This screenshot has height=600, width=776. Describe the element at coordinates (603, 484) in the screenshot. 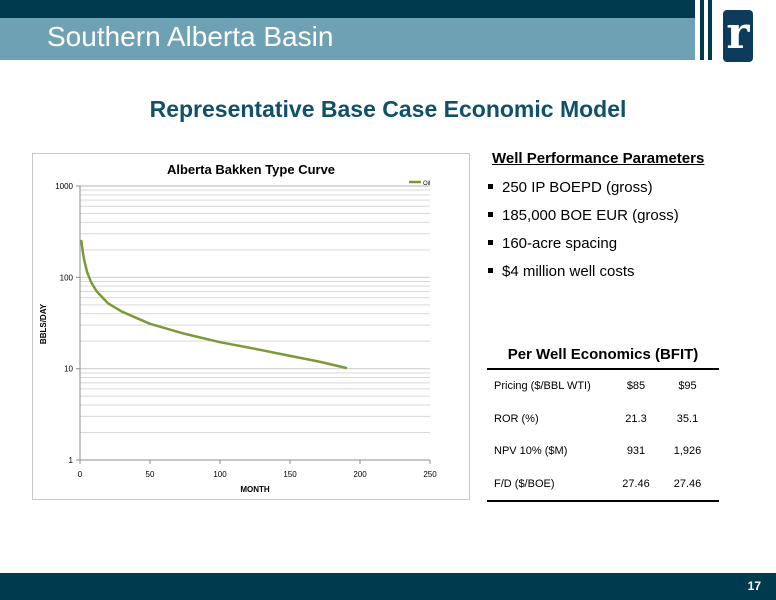

I see `table-row: F/D ($/BOE) 27.46 27.46` at that location.